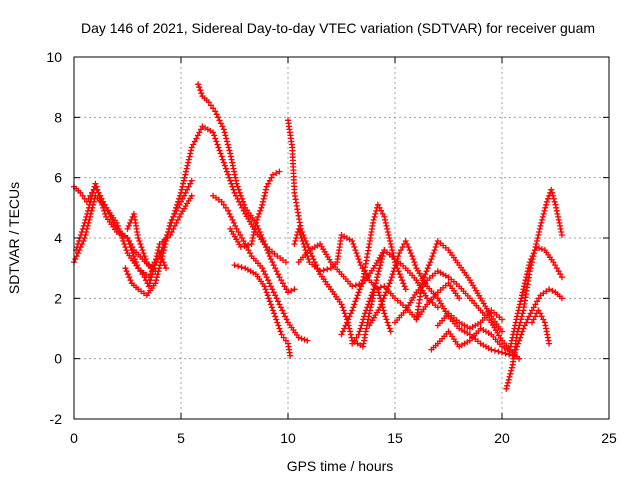 The width and height of the screenshot is (640, 480). Describe the element at coordinates (58, 117) in the screenshot. I see `y-tick-label: 8` at that location.